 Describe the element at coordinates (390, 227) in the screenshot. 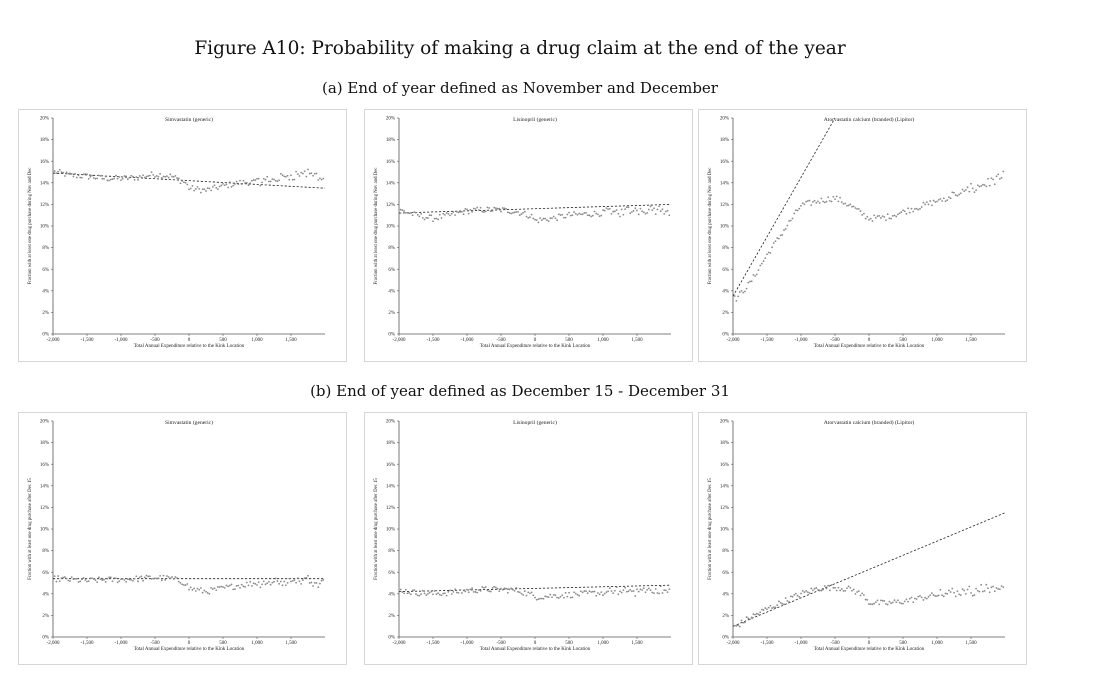

I see `y-tick-label: 10%` at that location.